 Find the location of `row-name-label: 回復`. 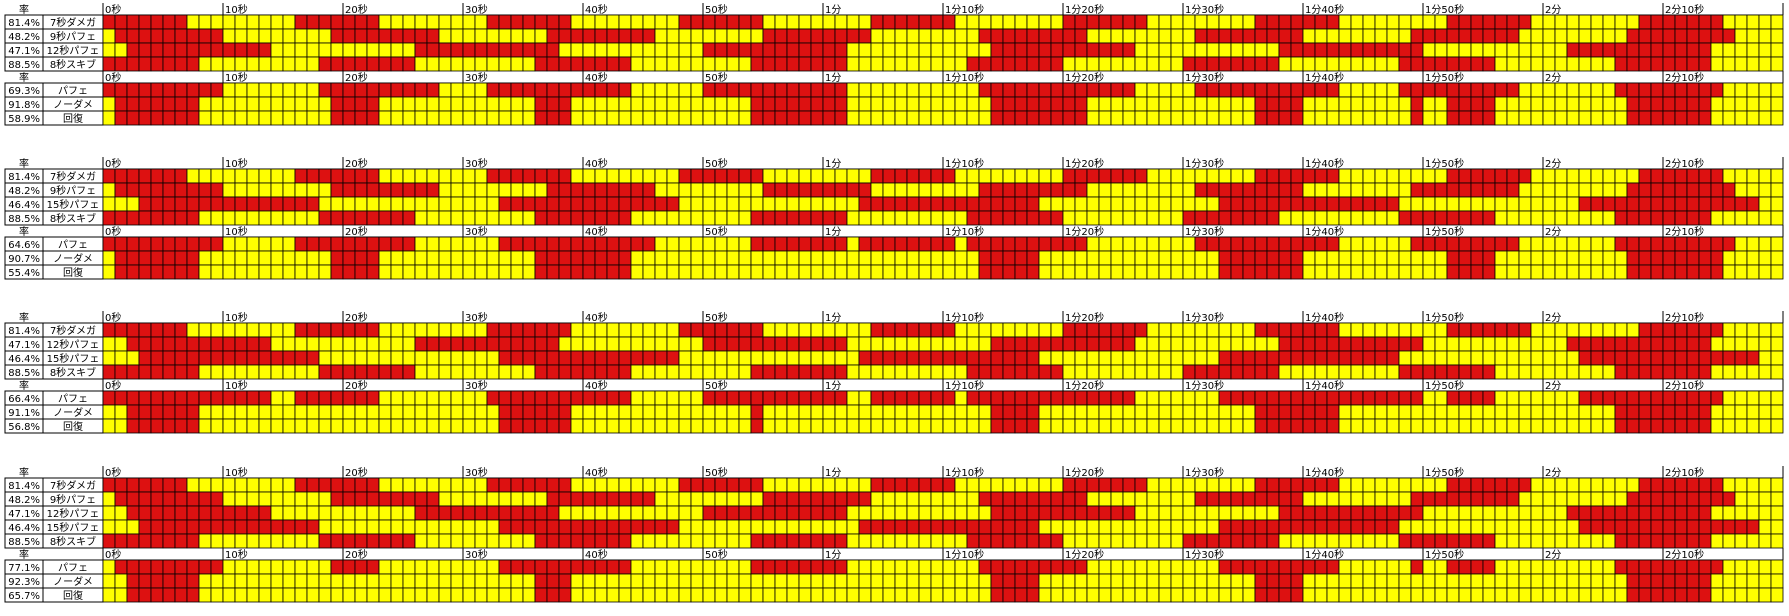

row-name-label: 回復 is located at coordinates (73, 595).